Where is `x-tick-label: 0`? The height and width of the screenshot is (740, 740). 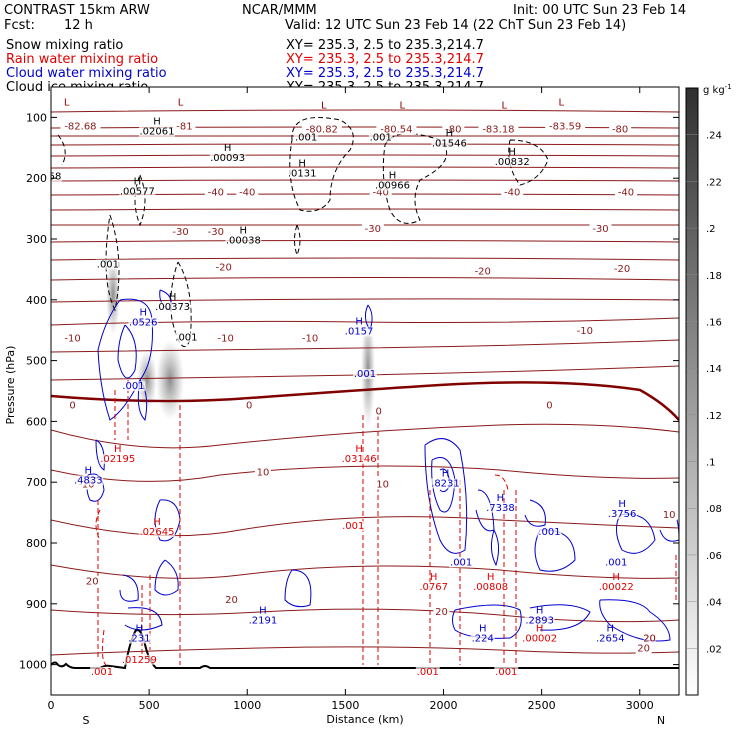
x-tick-label: 0 is located at coordinates (51, 705).